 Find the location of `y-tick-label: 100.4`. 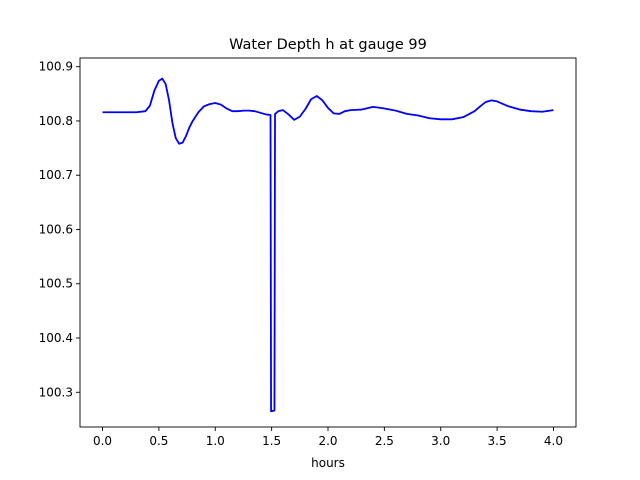

y-tick-label: 100.4 is located at coordinates (56, 338).